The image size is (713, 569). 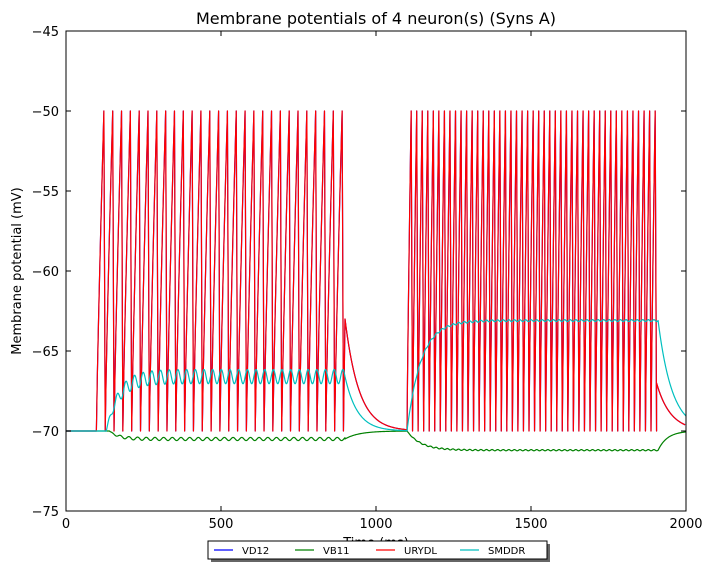 I want to click on x-tick-label: 0, so click(x=66, y=524).